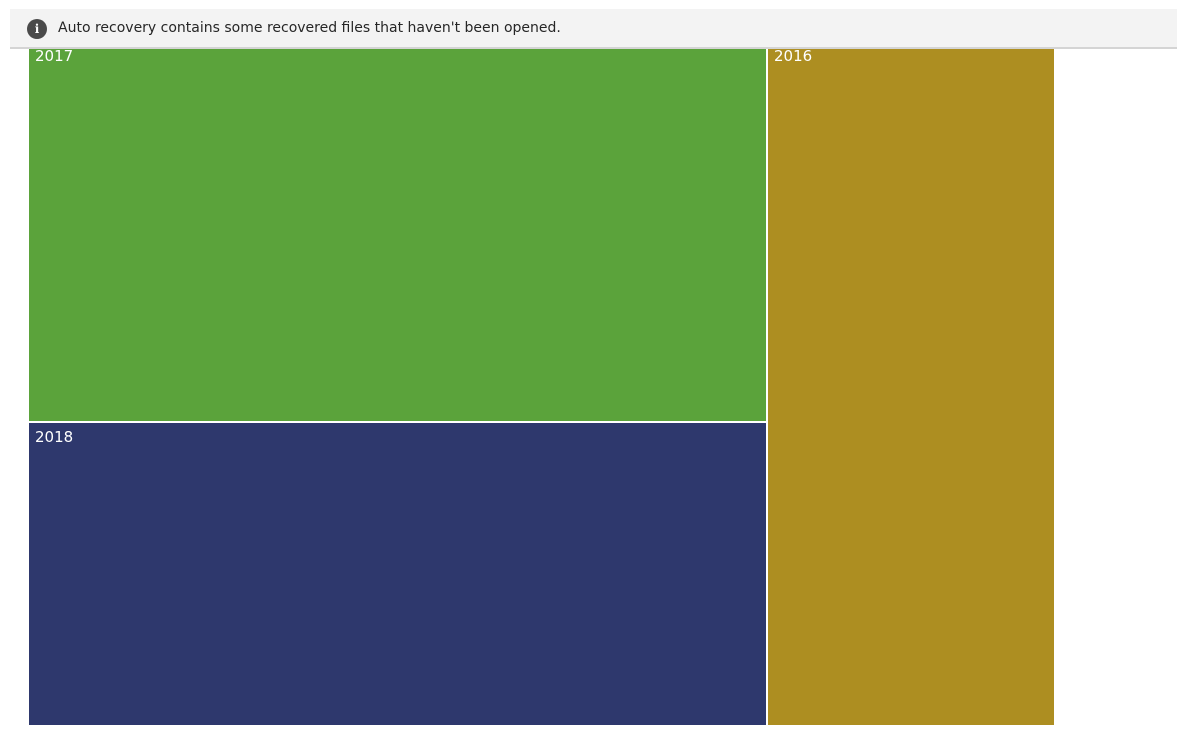 Image resolution: width=1177 pixels, height=753 pixels. I want to click on info-icon: i, so click(37, 29).